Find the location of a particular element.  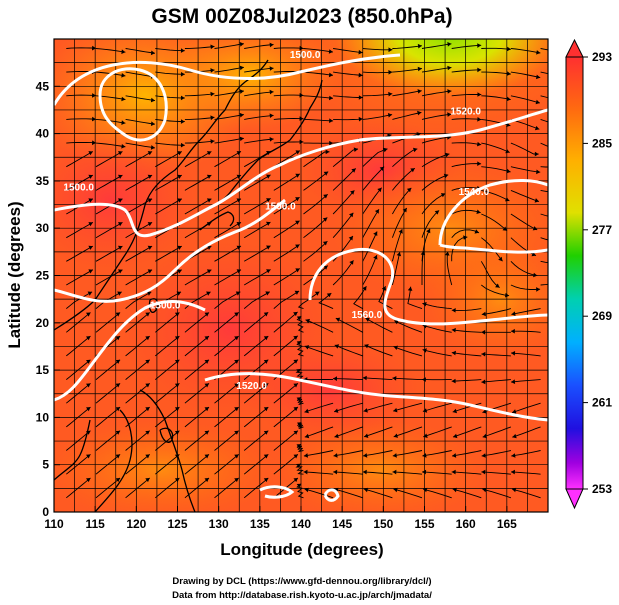

y-tick-label: 10 is located at coordinates (43, 417).